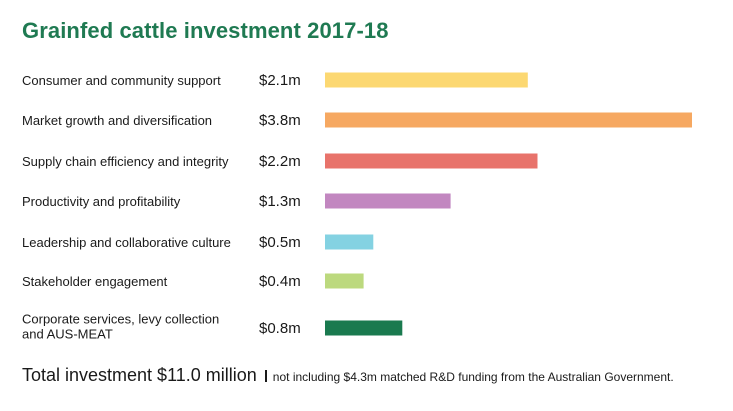 The width and height of the screenshot is (733, 411). What do you see at coordinates (280, 80) in the screenshot?
I see `value-label: $2.1m` at bounding box center [280, 80].